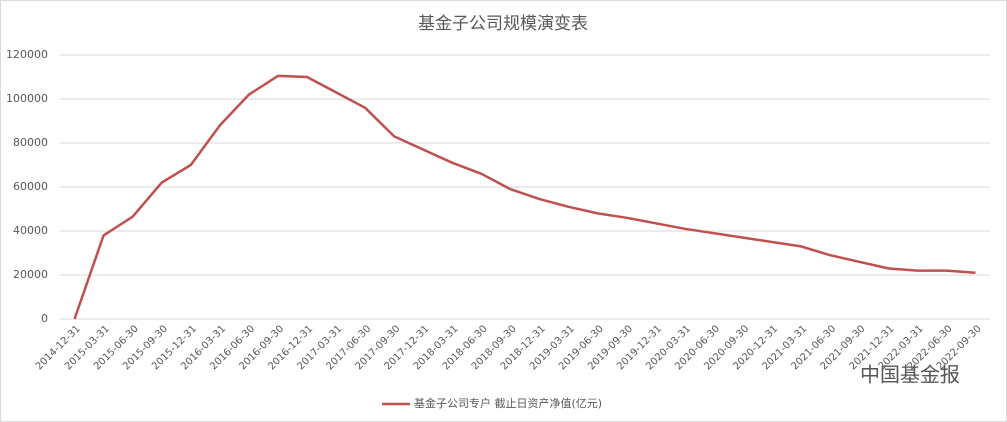 The width and height of the screenshot is (1007, 422). I want to click on y-tick-label: 60000, so click(30, 186).